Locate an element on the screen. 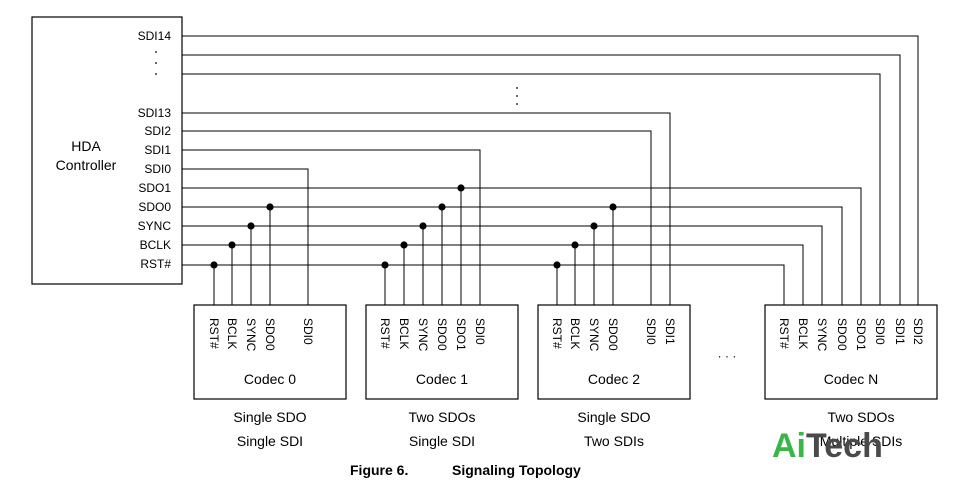  signal-label-sdi1: SDI1 is located at coordinates (157, 150).